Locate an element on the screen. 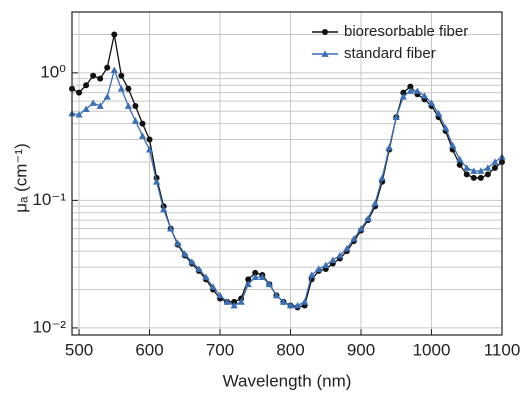  y-tick-label: 10⁰ is located at coordinates (53, 71).